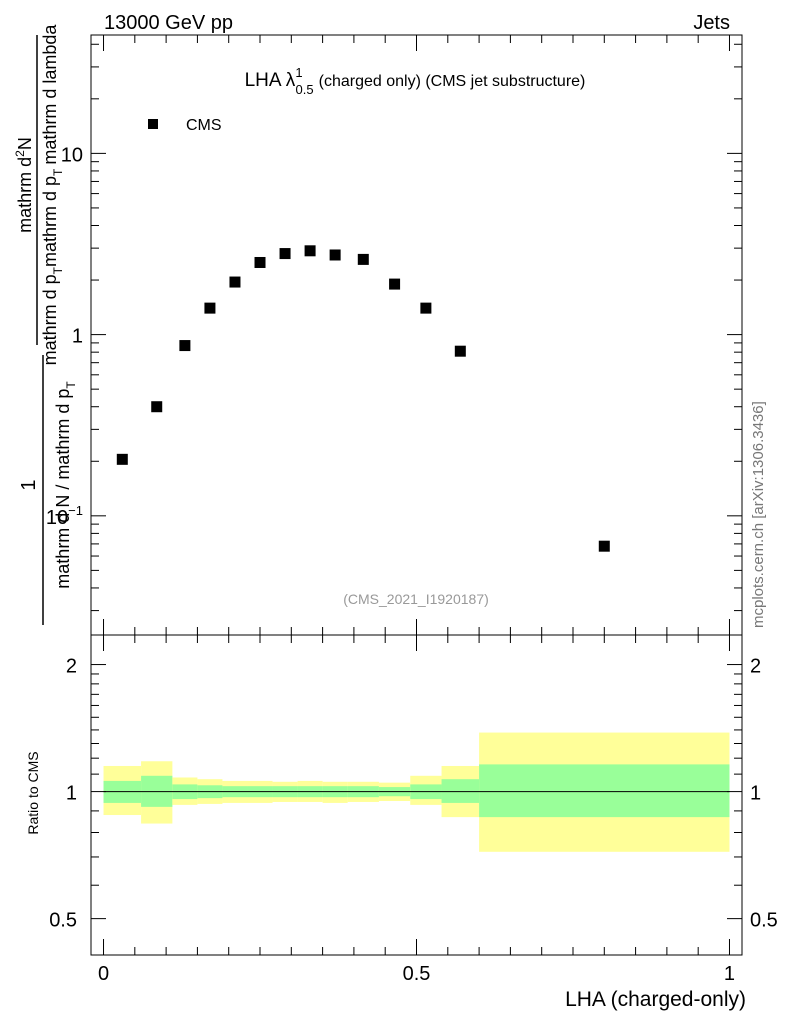 The height and width of the screenshot is (1024, 786). Describe the element at coordinates (711, 23) in the screenshot. I see `header-process: Jets` at that location.